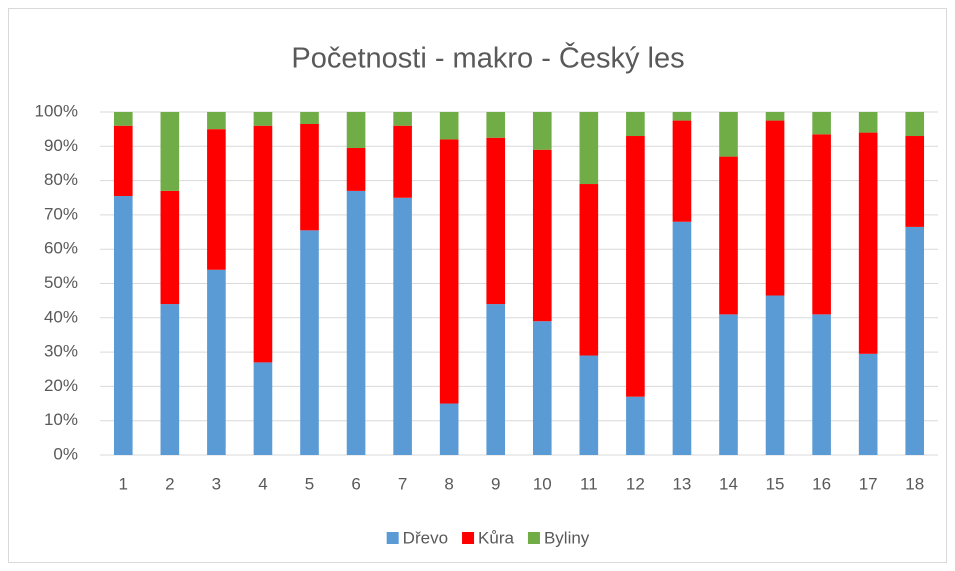 This screenshot has width=955, height=571. What do you see at coordinates (61, 248) in the screenshot?
I see `y-tick-label: 60%` at bounding box center [61, 248].